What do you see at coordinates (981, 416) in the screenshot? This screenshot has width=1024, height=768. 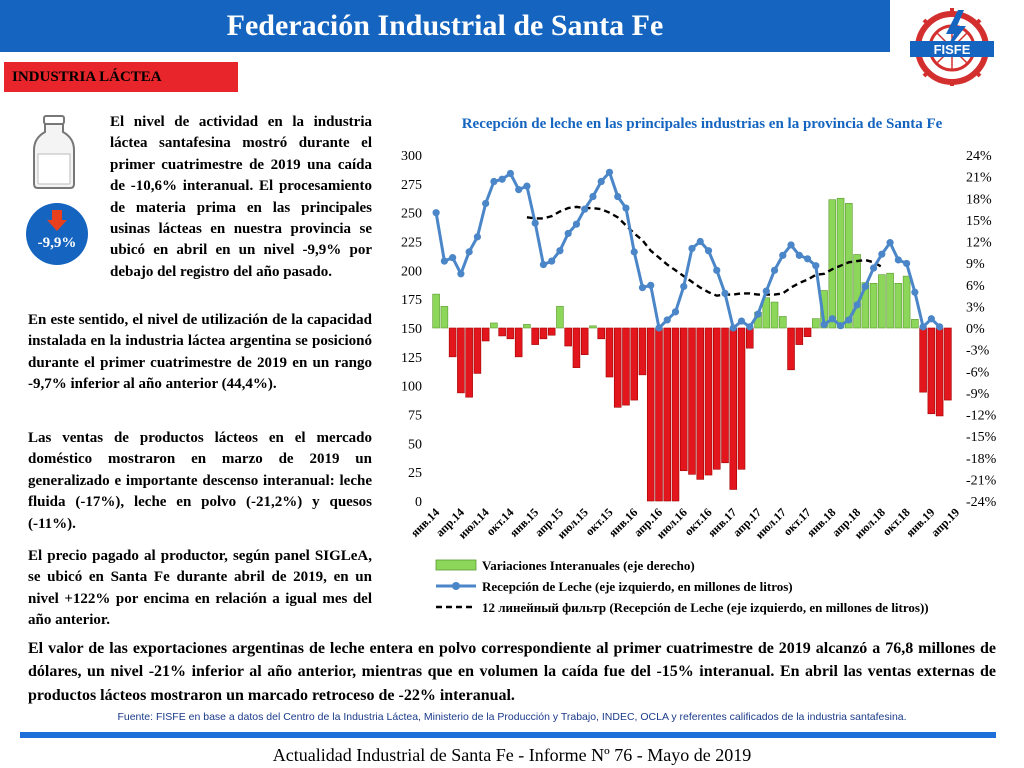 I see `y-right-tick-label: -12%` at bounding box center [981, 416].